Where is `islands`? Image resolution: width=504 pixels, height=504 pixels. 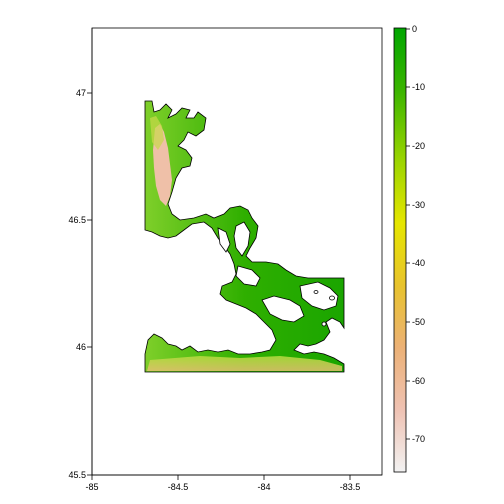 islands is located at coordinates (278, 274).